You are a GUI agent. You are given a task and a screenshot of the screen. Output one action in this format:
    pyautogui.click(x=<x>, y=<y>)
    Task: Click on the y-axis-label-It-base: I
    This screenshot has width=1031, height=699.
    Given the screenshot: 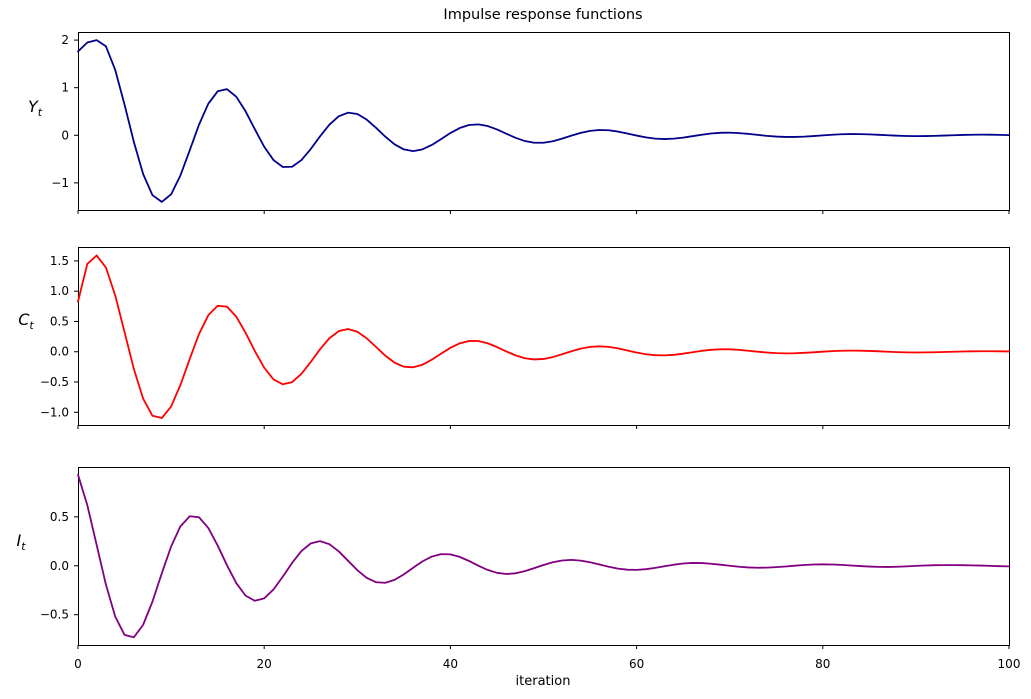 What is the action you would take?
    pyautogui.click(x=19, y=540)
    